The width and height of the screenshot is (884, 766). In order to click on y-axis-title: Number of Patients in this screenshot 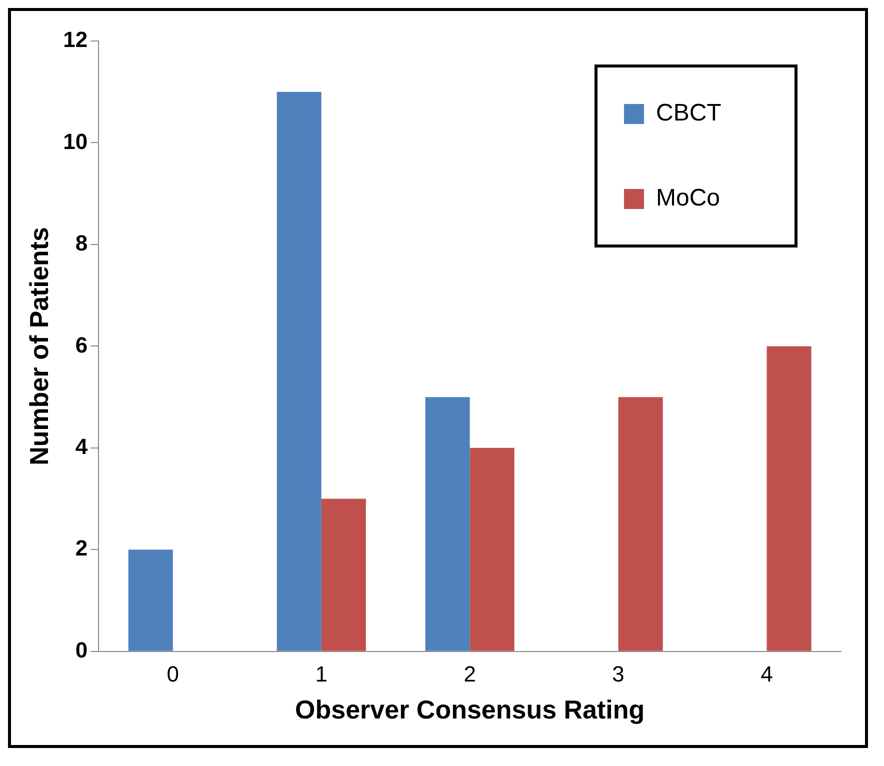, I will do `click(39, 346)`.